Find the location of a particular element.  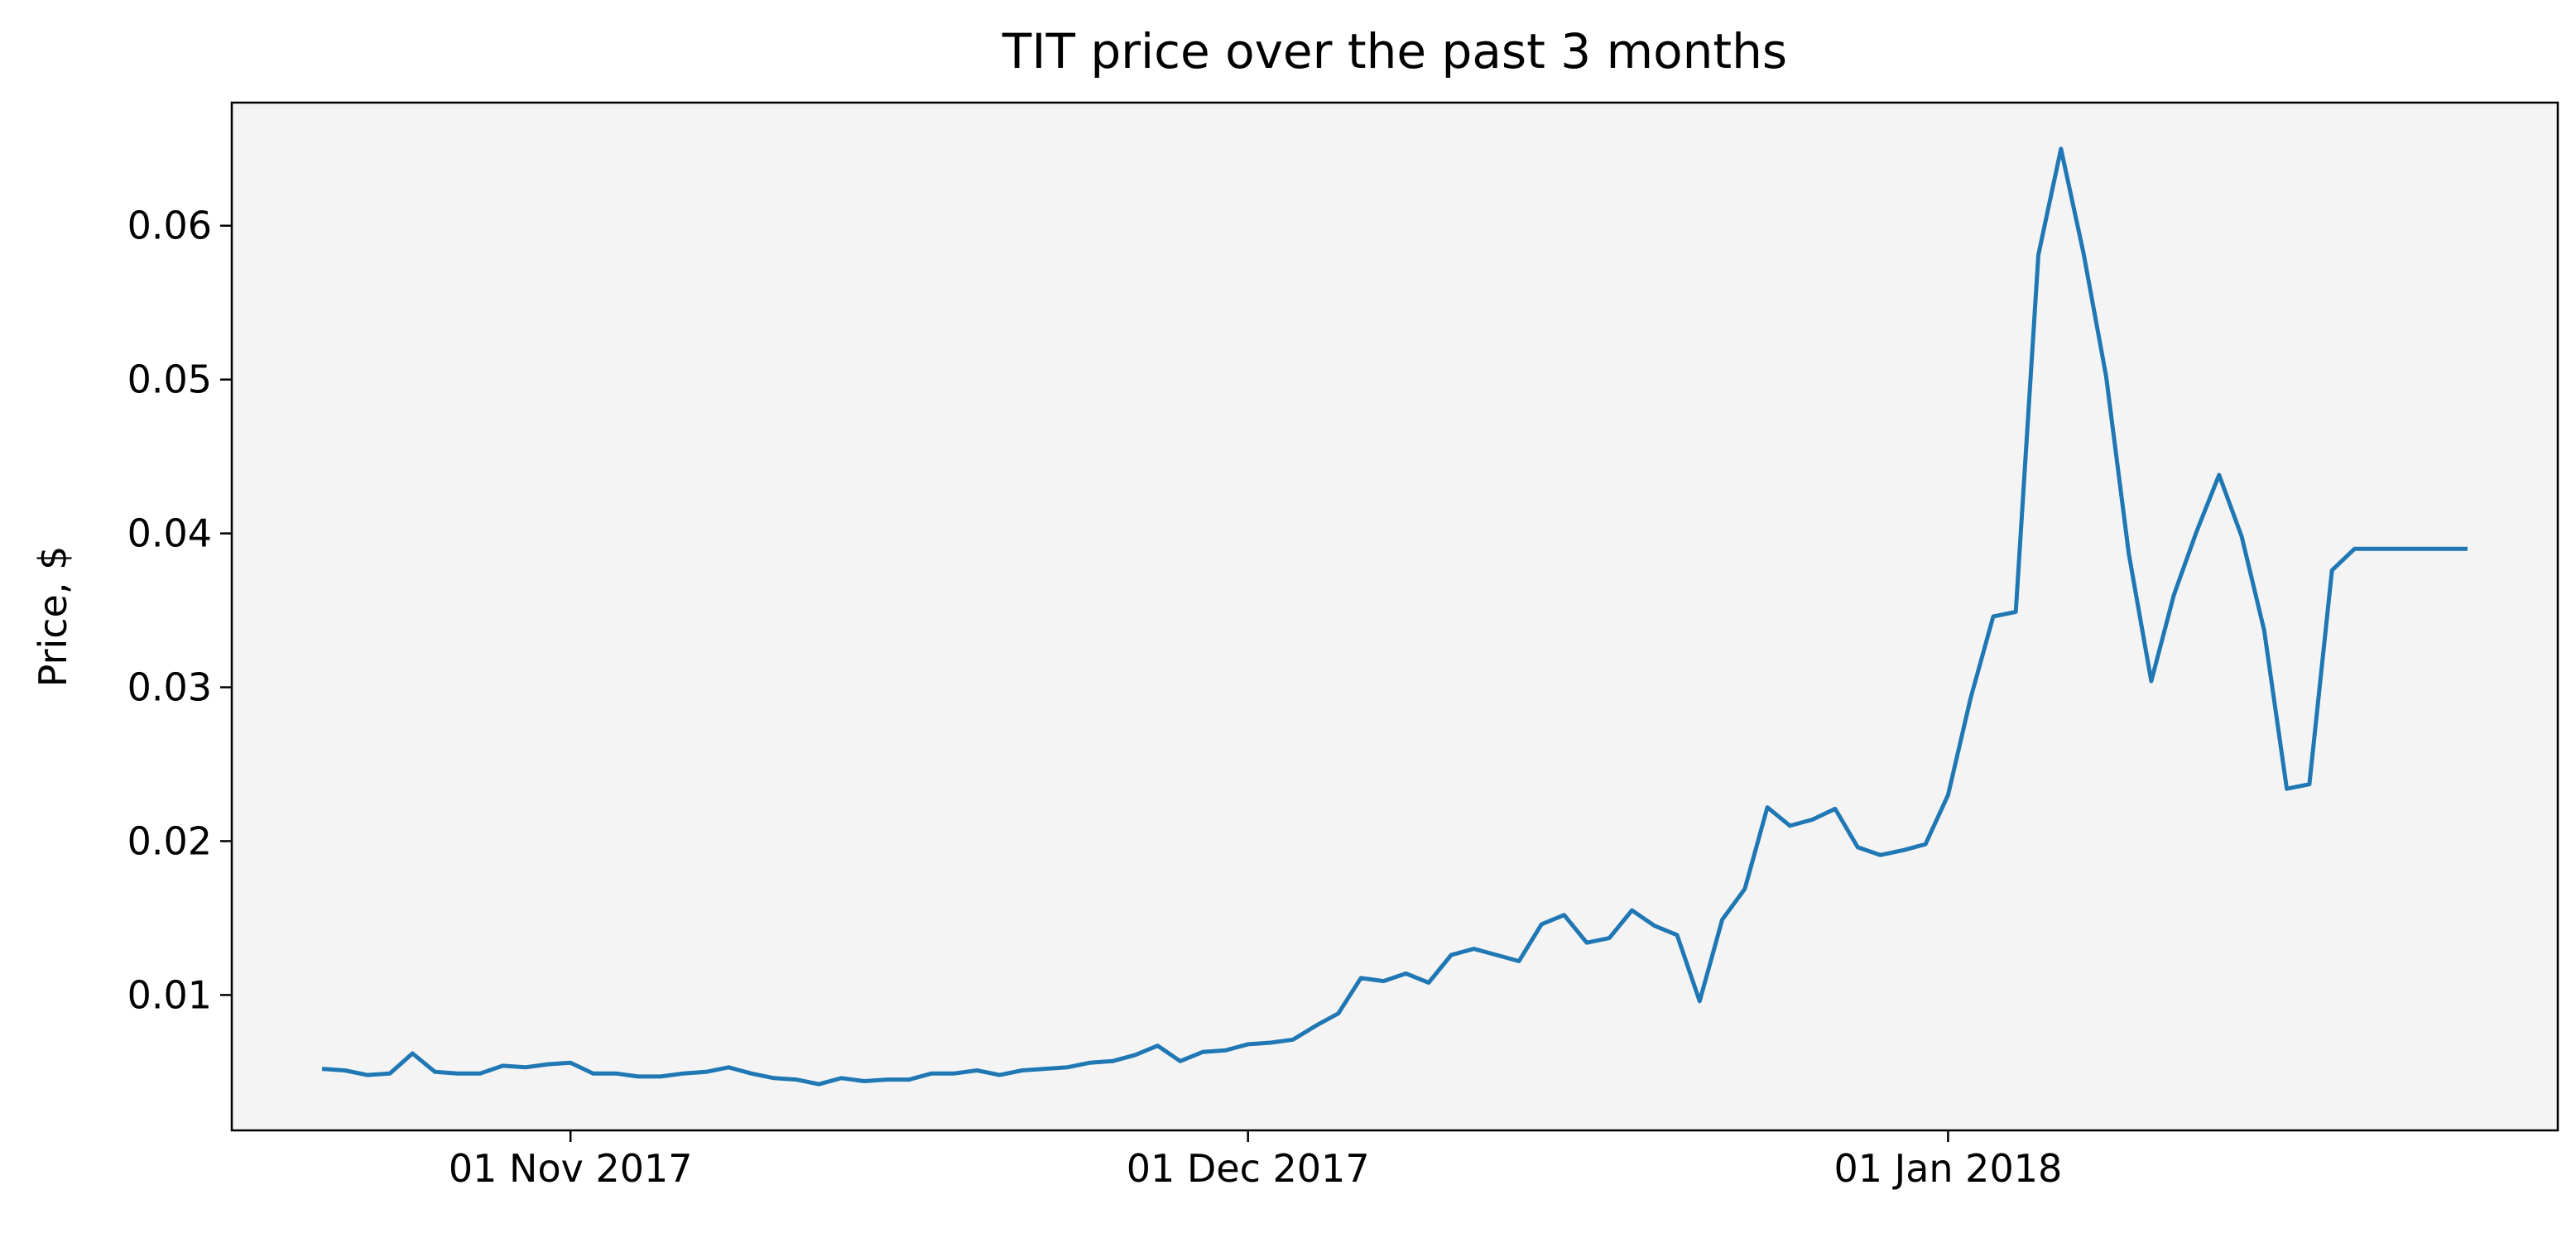

y-tick-label: 0.01 is located at coordinates (169, 994).